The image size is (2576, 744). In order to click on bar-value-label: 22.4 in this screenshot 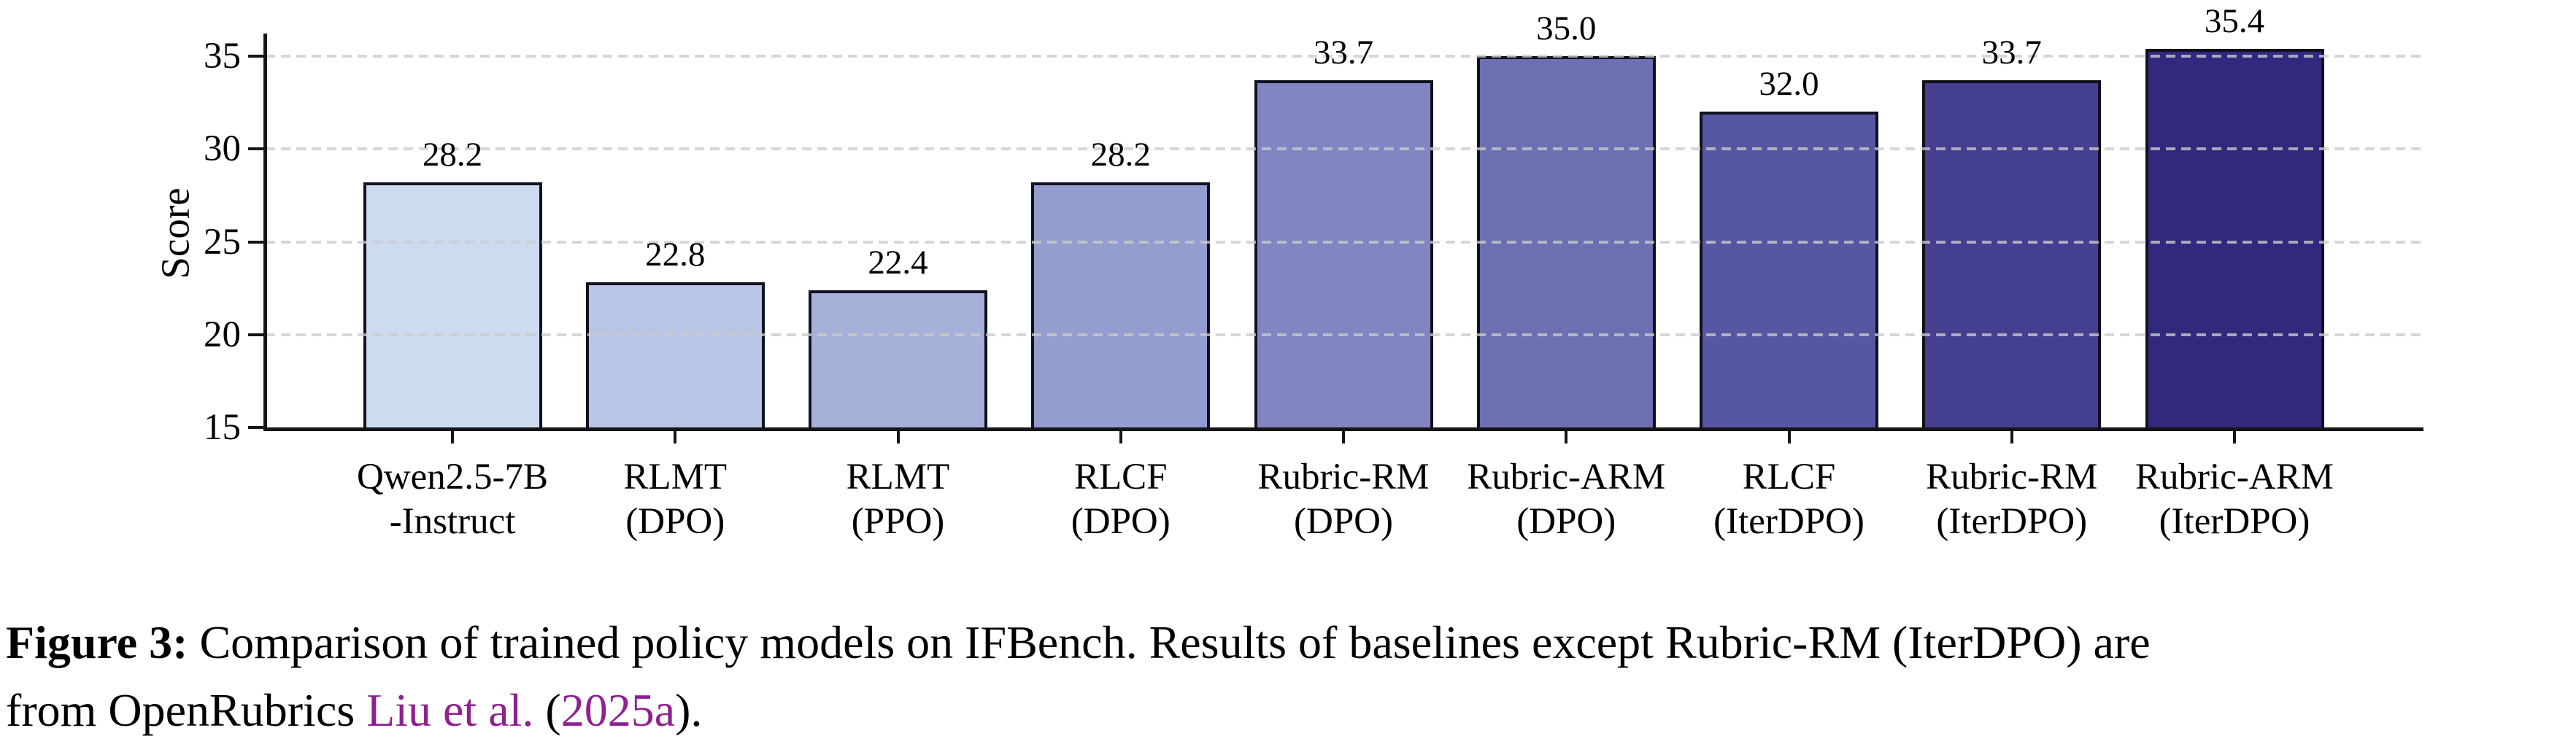, I will do `click(898, 262)`.